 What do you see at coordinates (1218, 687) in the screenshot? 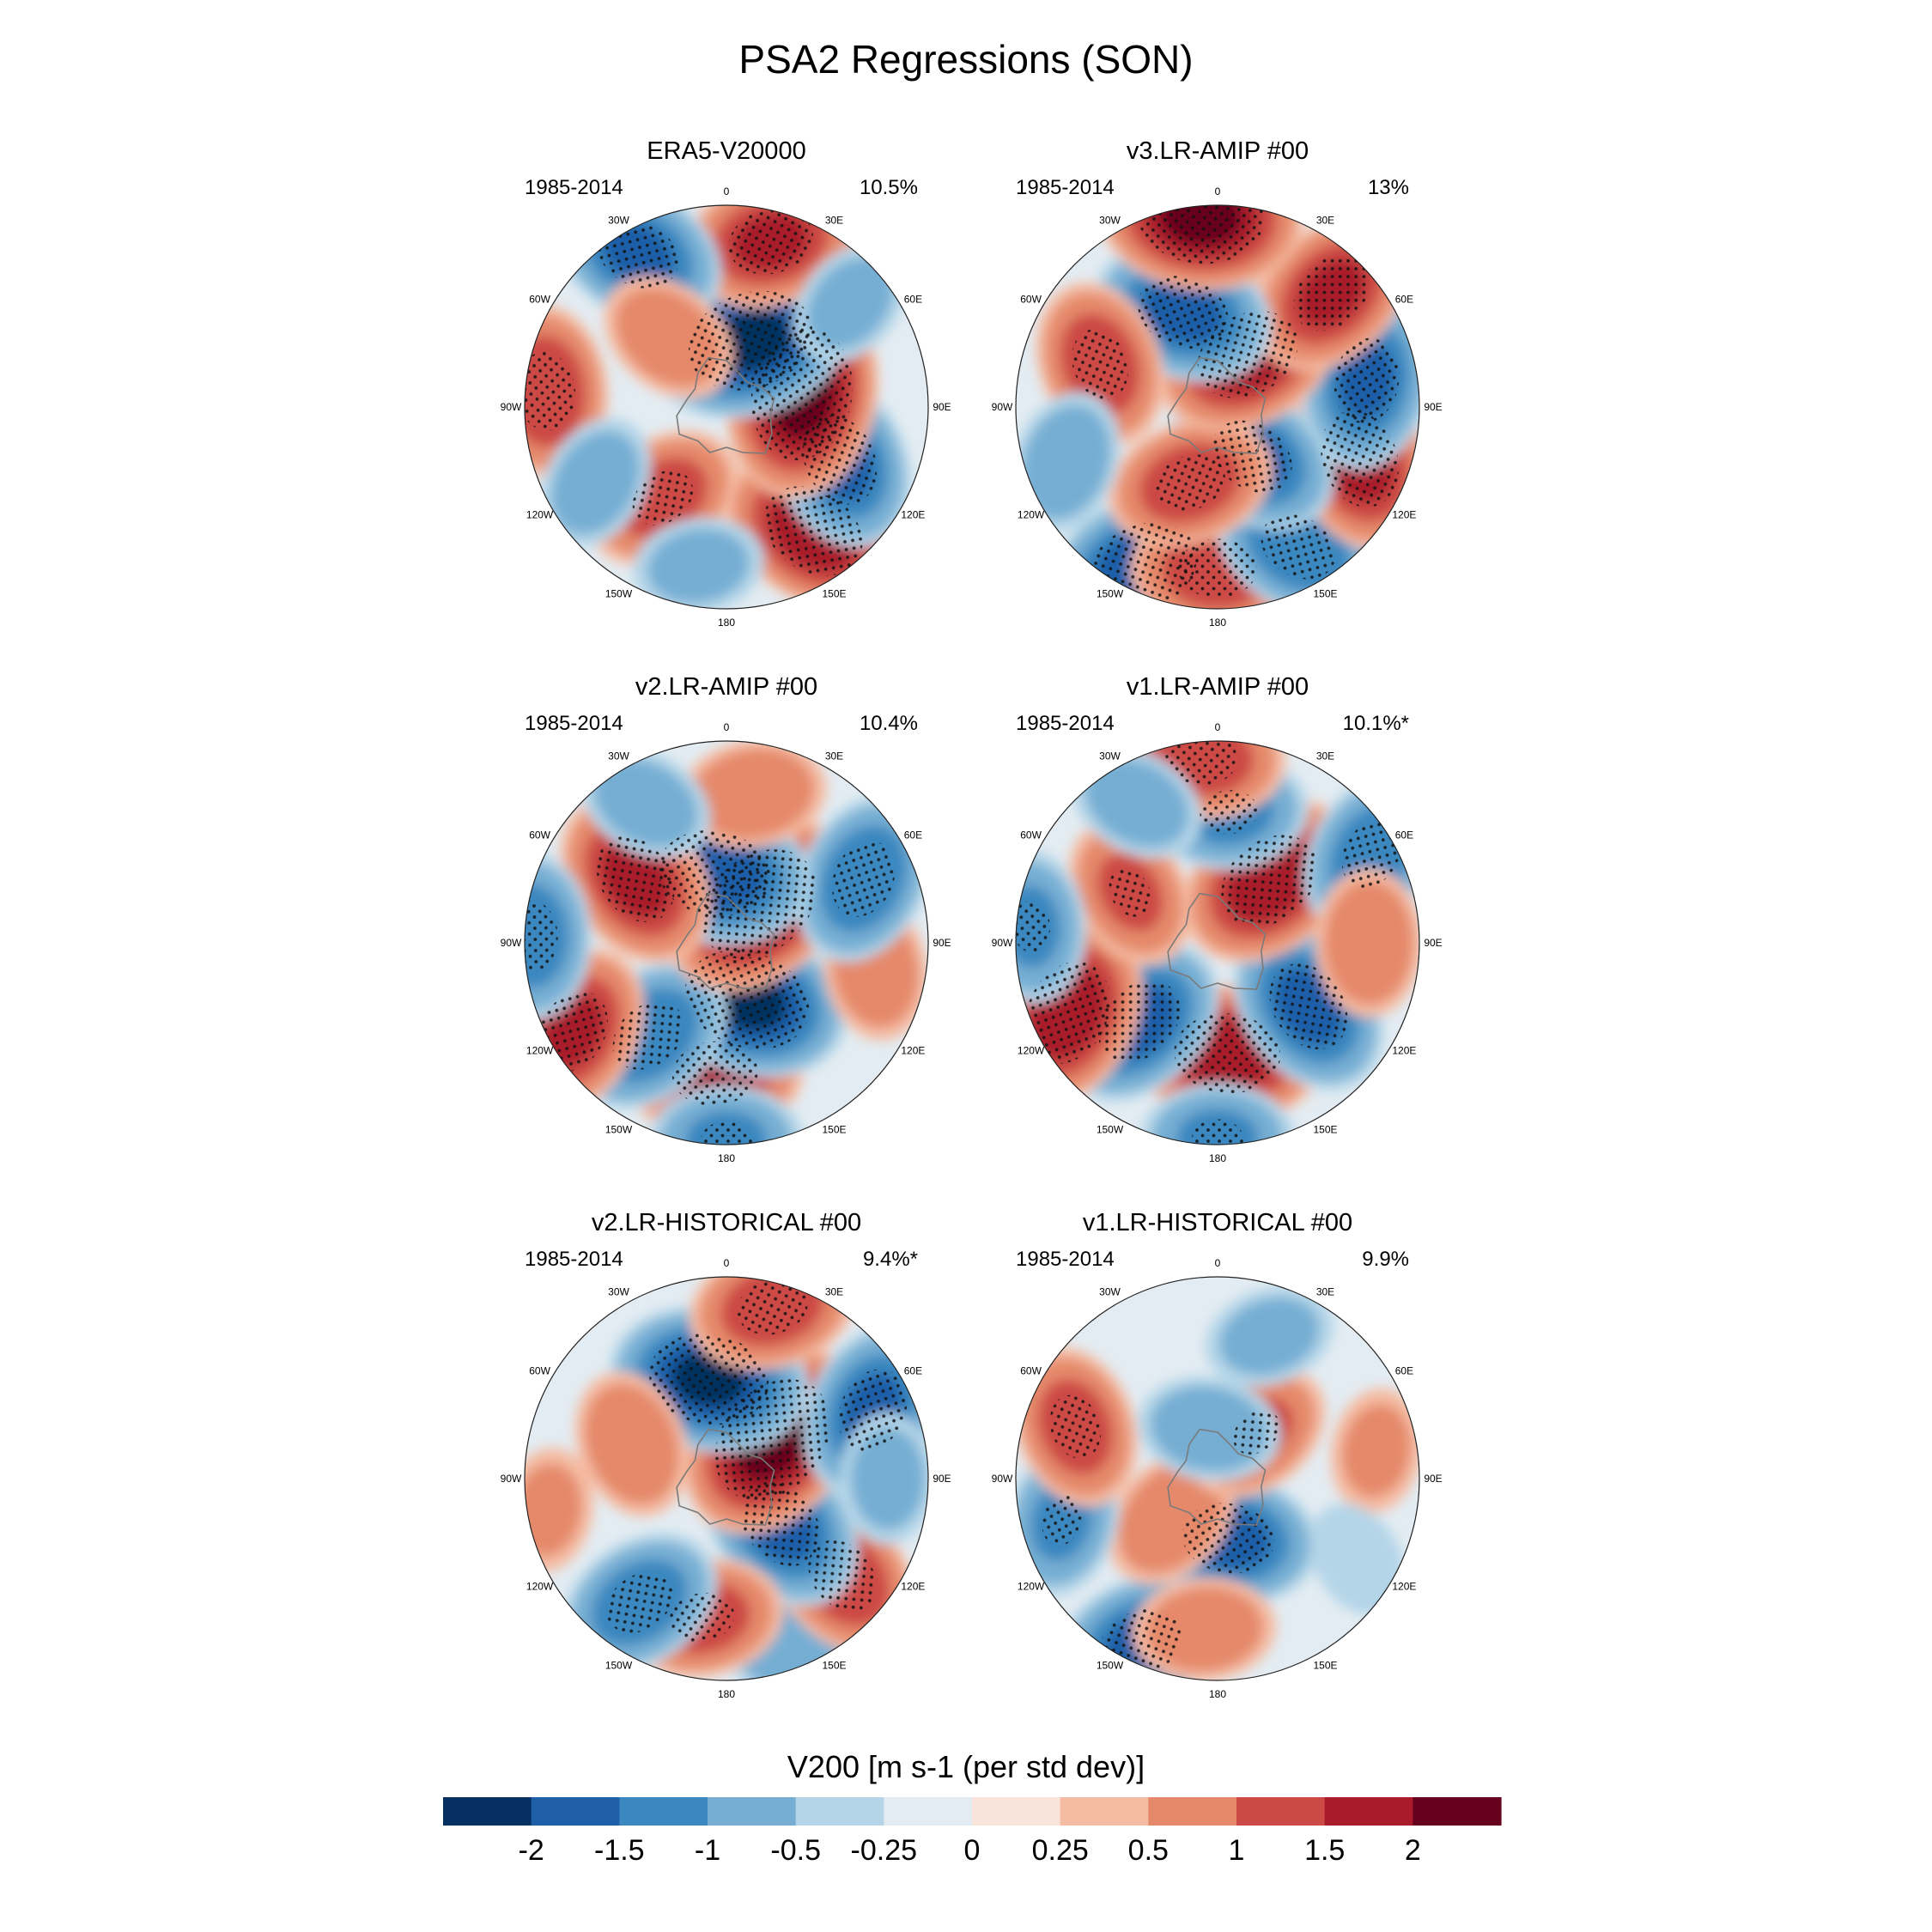
I see `panel-title: v1.LR-AMIP #00` at bounding box center [1218, 687].